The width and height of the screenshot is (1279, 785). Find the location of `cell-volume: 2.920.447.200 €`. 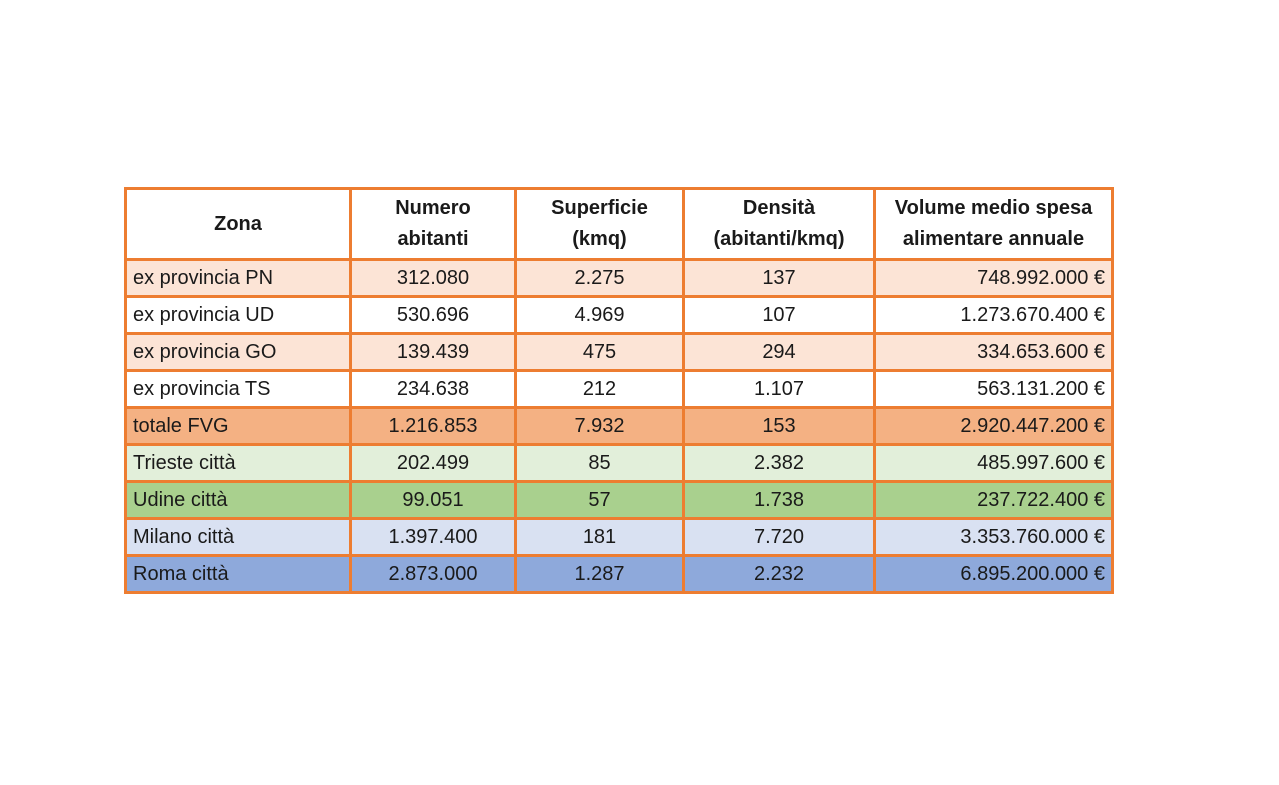

cell-volume: 2.920.447.200 € is located at coordinates (993, 426).